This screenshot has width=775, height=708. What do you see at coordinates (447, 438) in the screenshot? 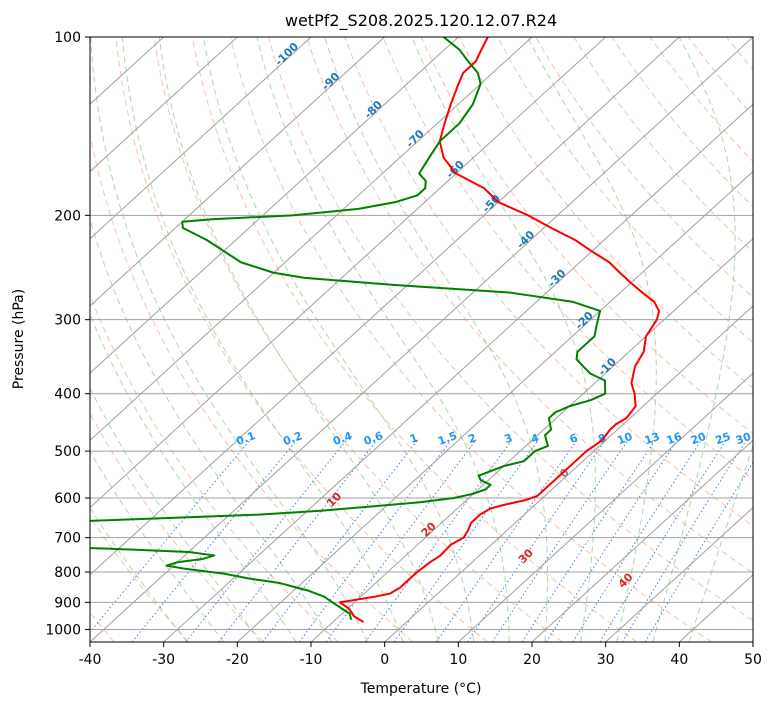
I see `mixing-ratio-label: 1.5` at bounding box center [447, 438].